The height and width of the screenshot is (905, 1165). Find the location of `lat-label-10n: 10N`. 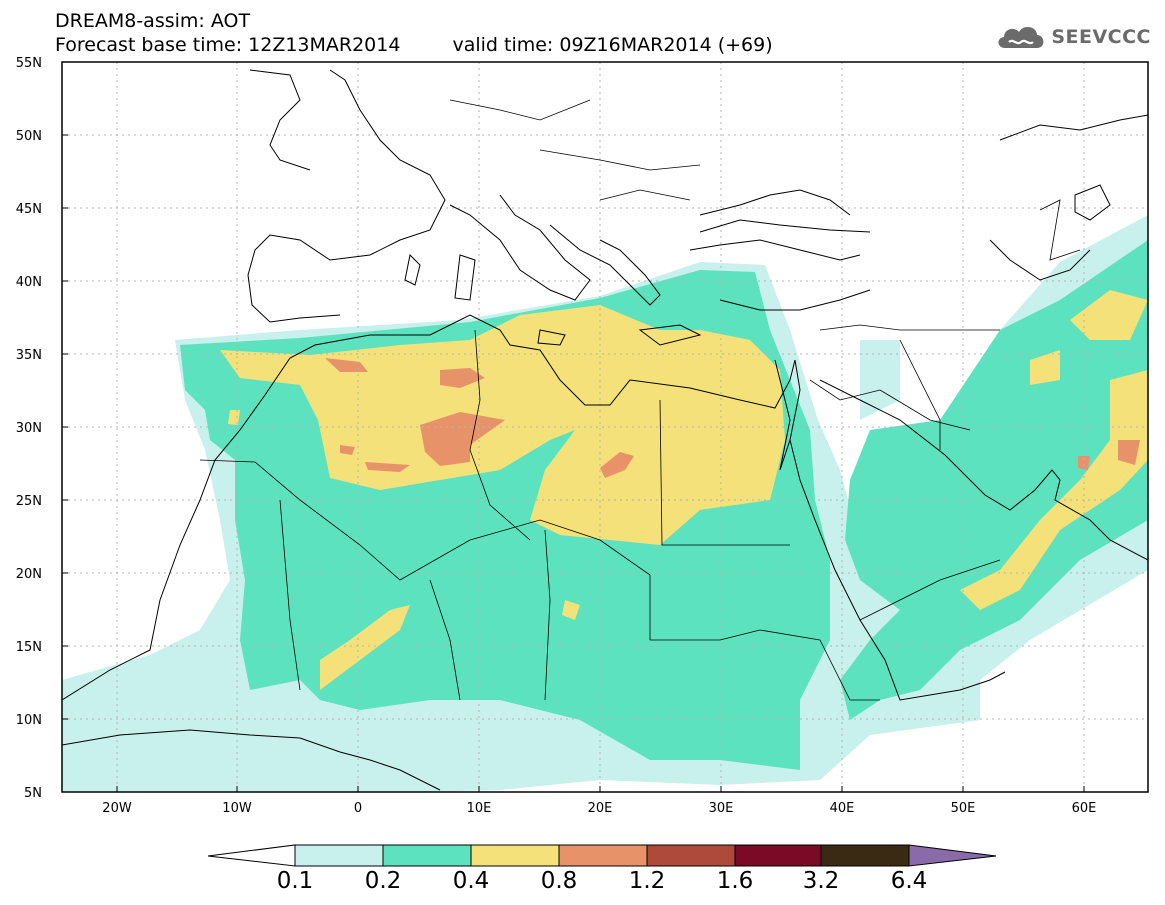

lat-label-10n: 10N is located at coordinates (29, 720).